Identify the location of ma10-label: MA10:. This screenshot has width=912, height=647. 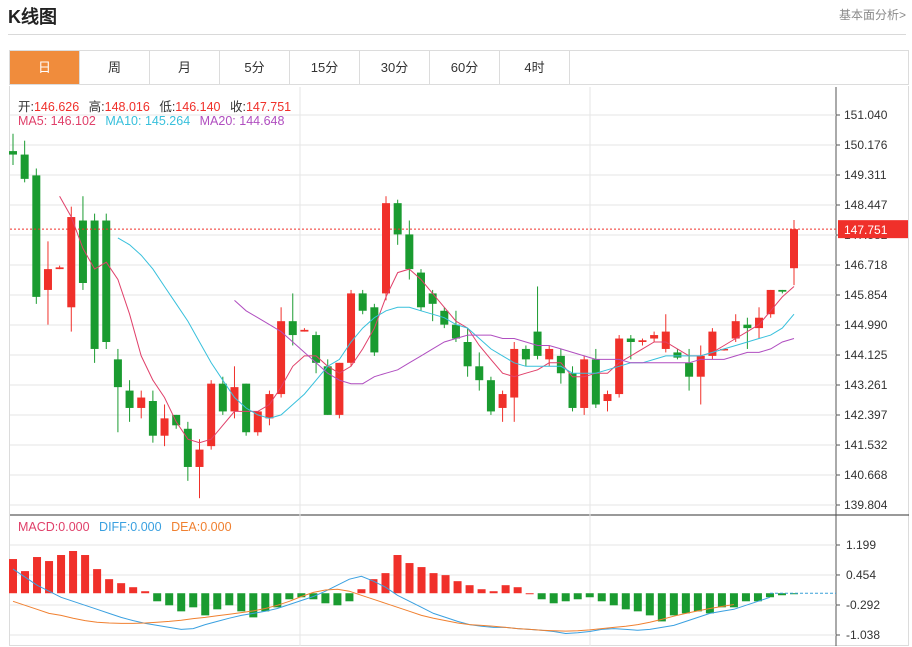
(123, 121).